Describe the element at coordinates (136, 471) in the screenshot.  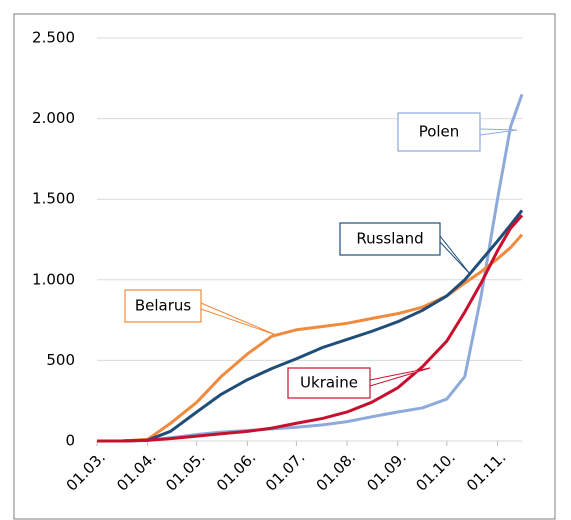
I see `x-tick-label: 01.04.` at that location.